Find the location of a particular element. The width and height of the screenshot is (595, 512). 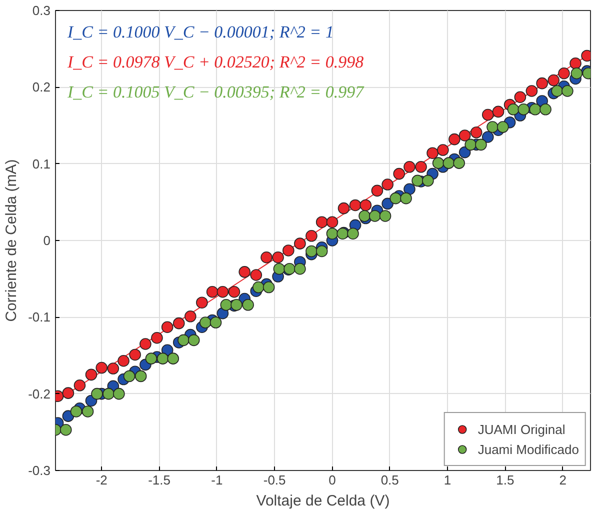

y-tick-label: 0.3 is located at coordinates (41, 10).